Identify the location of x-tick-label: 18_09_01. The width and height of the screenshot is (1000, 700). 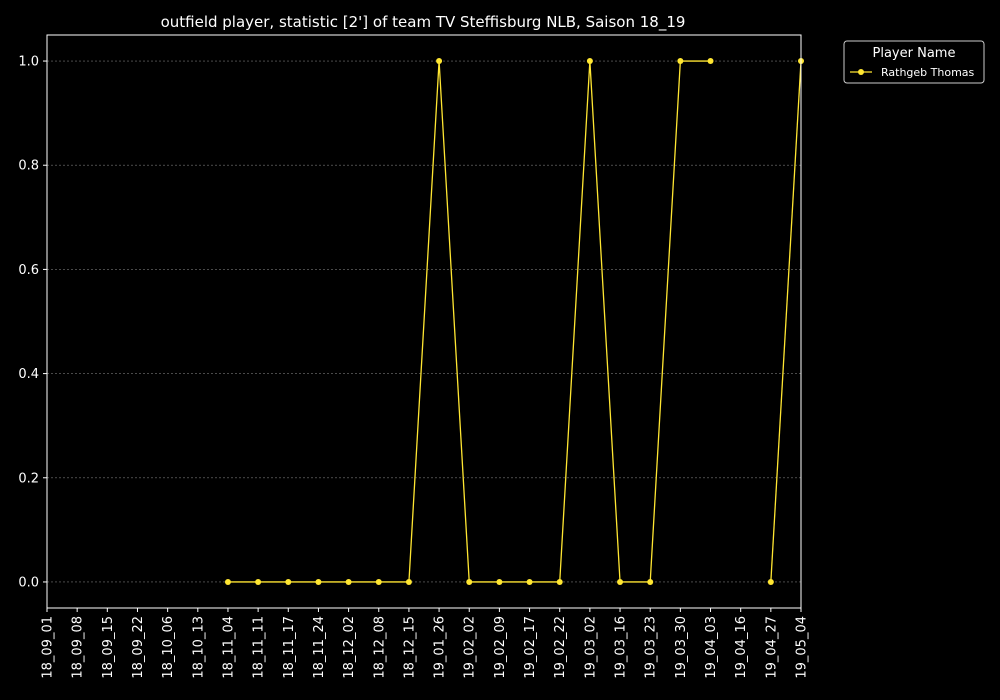
(48, 647).